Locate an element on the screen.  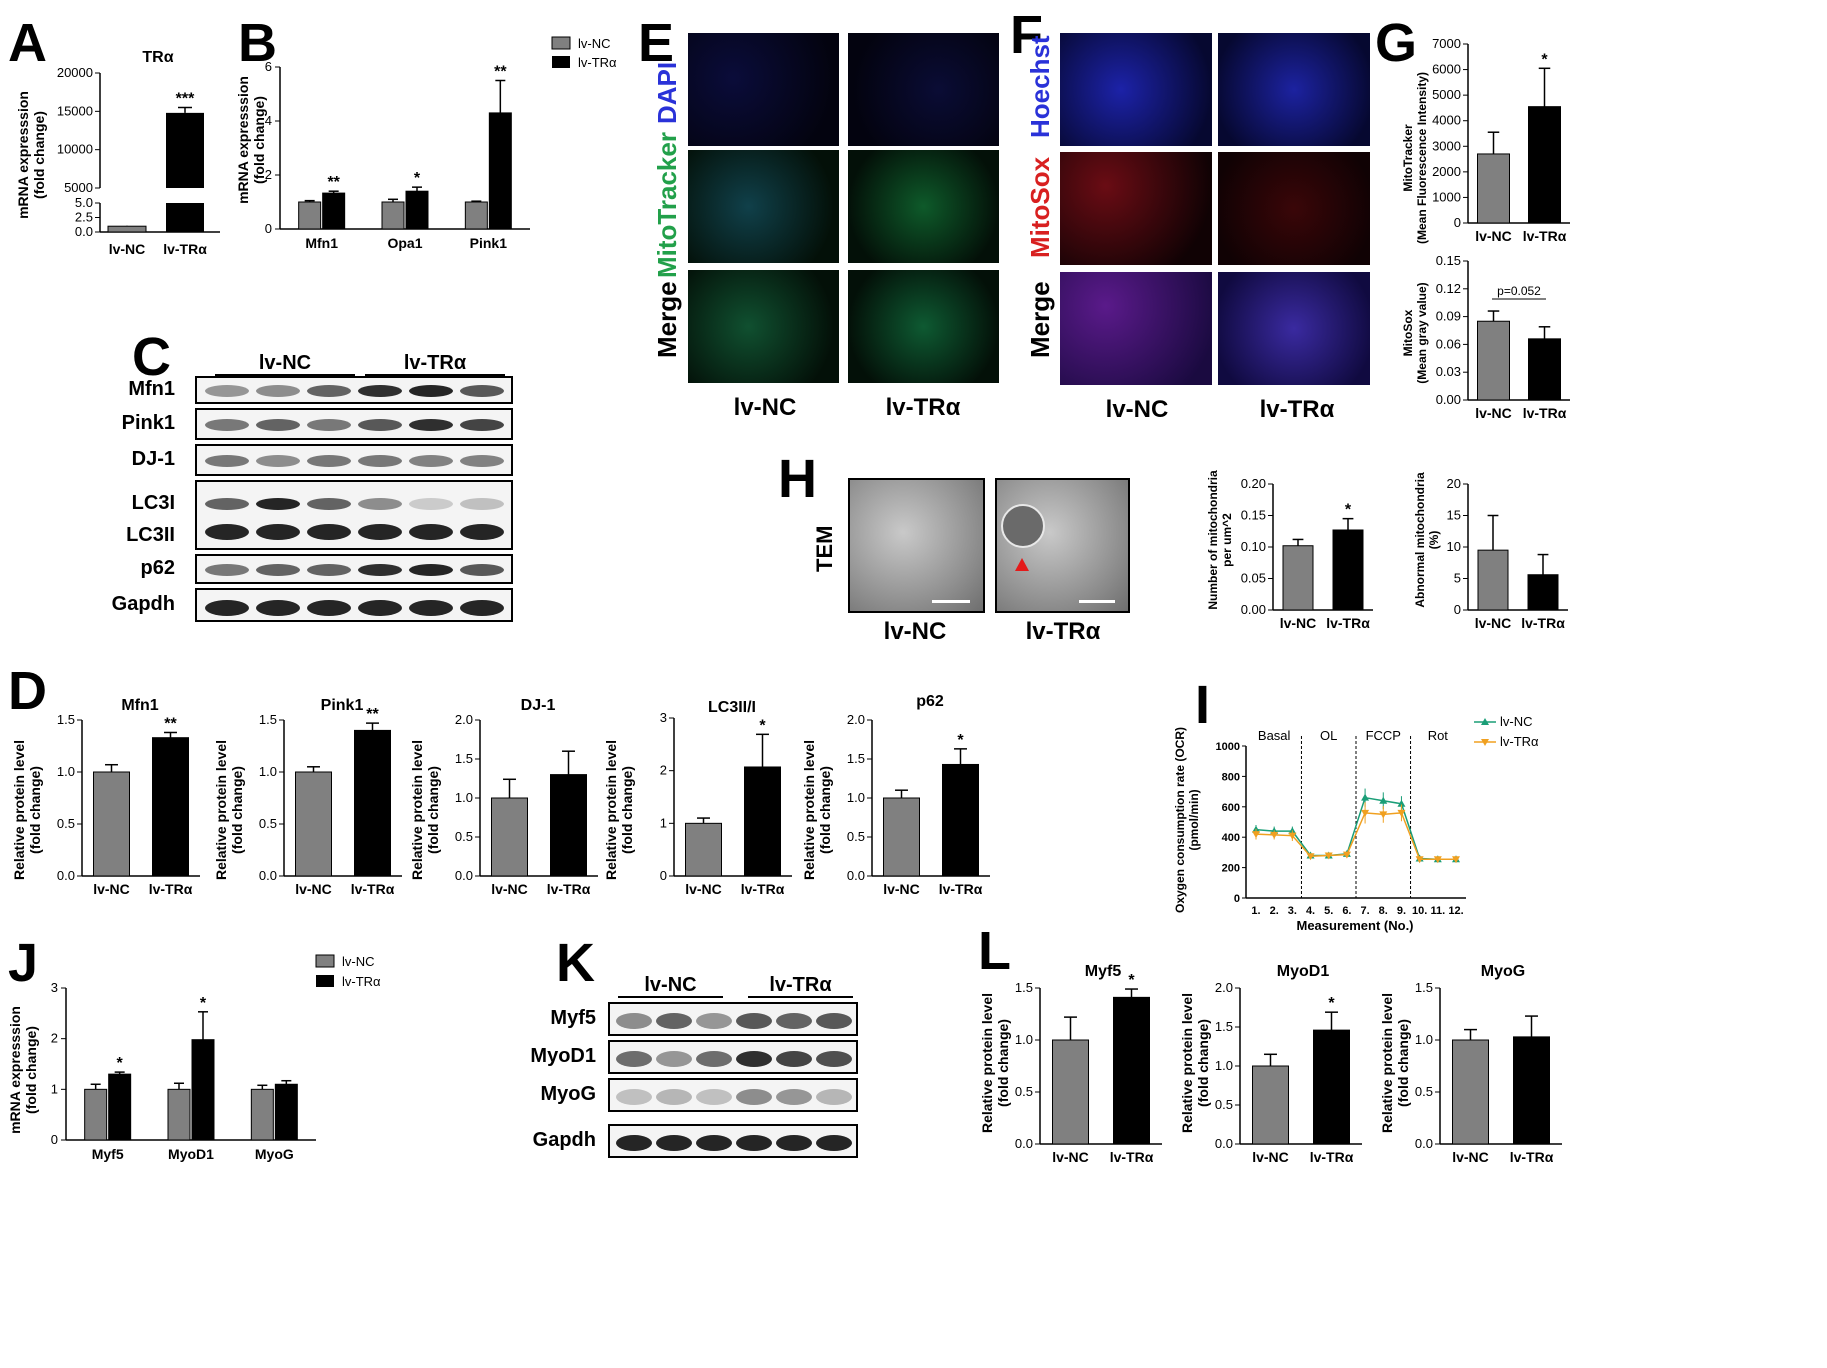
panel-letter-i: I is located at coordinates (1203, 705).